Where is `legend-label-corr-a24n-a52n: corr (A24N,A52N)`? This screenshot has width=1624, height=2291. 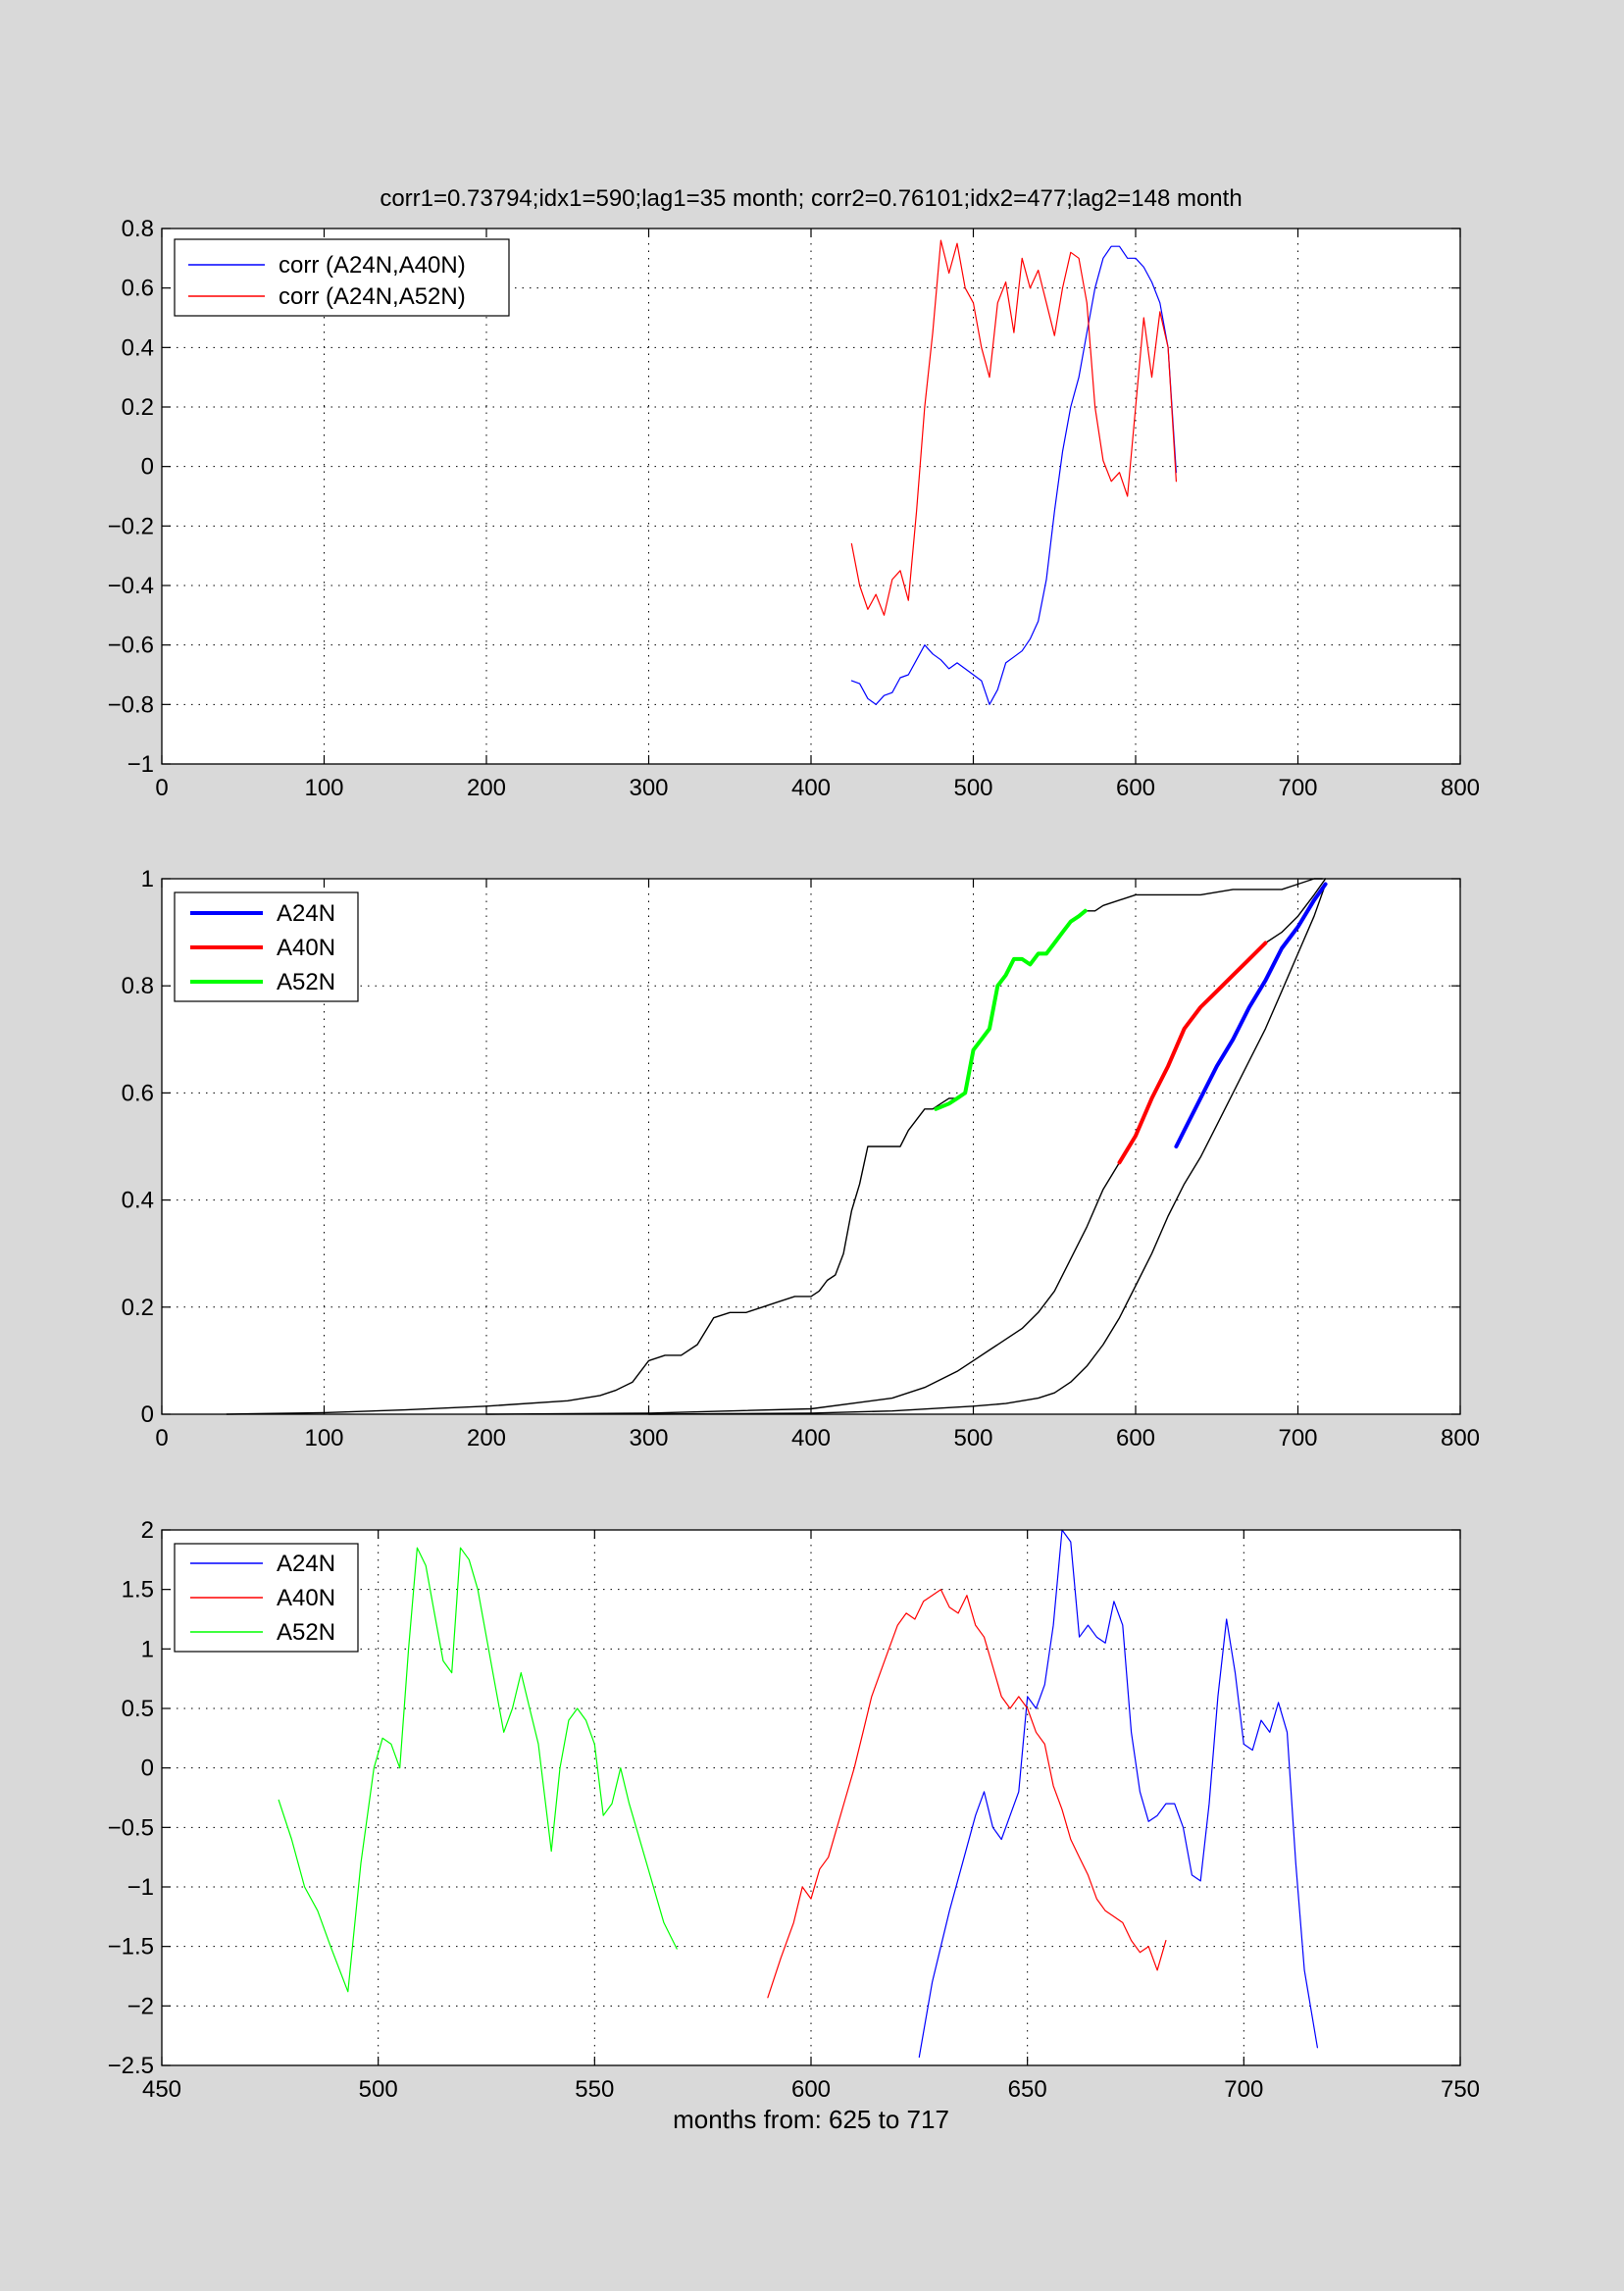
legend-label-corr-a24n-a52n: corr (A24N,A52N) is located at coordinates (372, 296).